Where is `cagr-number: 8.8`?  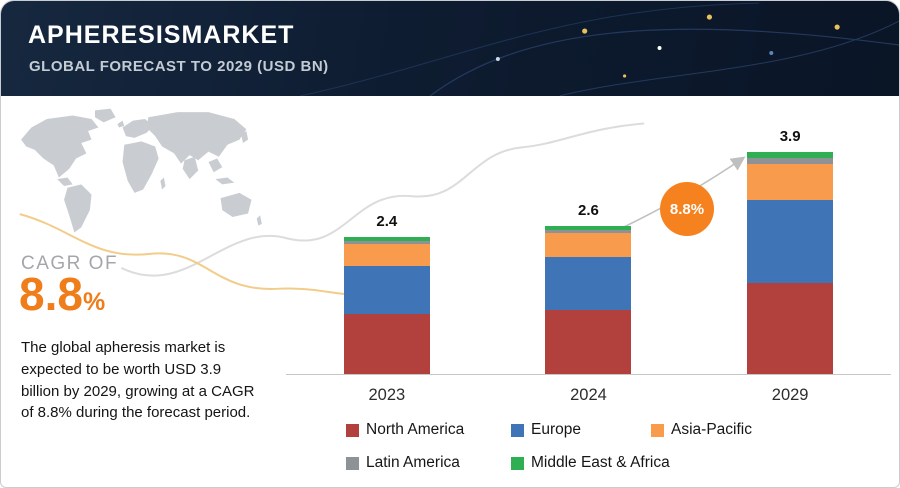
cagr-number: 8.8 is located at coordinates (51, 294).